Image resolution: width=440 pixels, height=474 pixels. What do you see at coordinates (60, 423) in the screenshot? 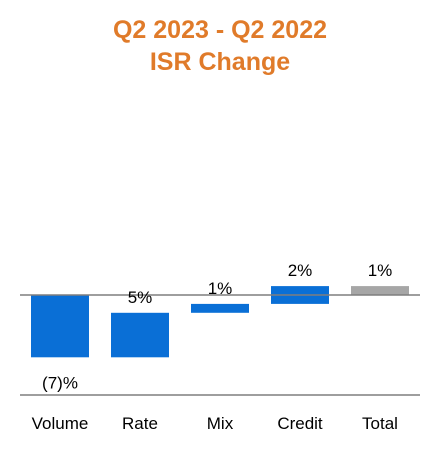
I see `category-label-volume: Volume` at bounding box center [60, 423].